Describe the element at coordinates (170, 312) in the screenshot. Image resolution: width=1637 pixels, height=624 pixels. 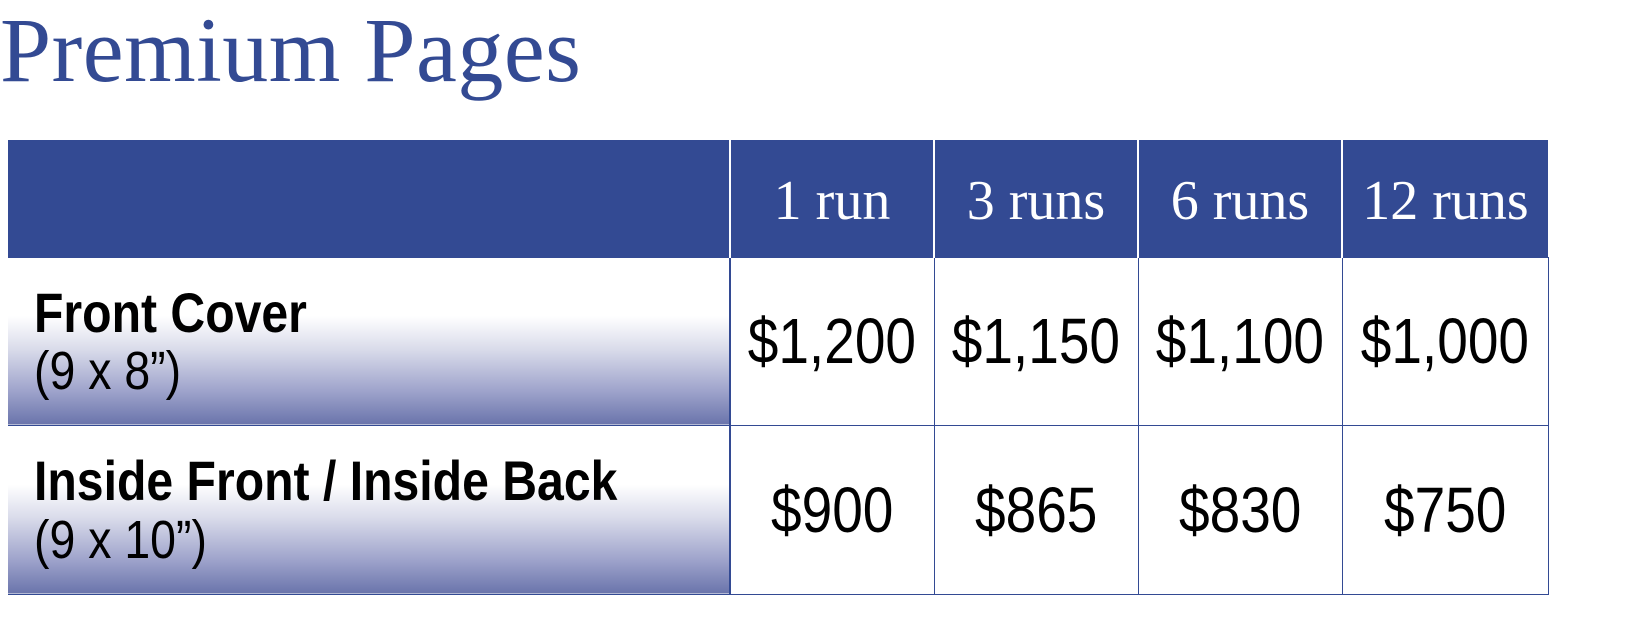
I see `row-label-name: Front Cover` at that location.